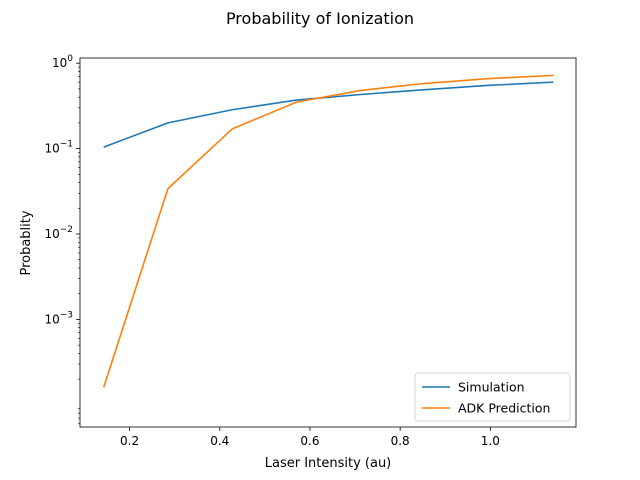 This screenshot has height=480, width=640. What do you see at coordinates (490, 441) in the screenshot?
I see `x-tick-label: 1.0` at bounding box center [490, 441].